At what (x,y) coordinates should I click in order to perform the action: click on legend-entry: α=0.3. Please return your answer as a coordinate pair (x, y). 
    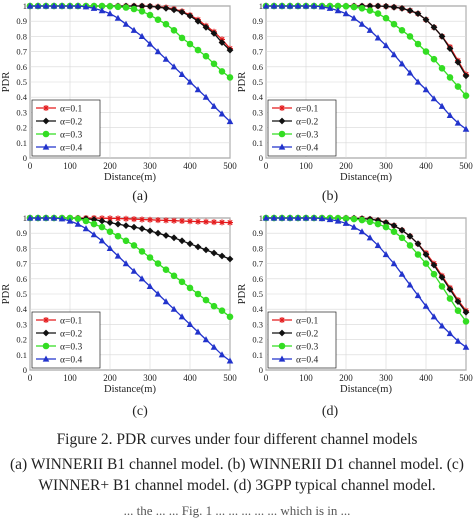
    Looking at the image, I should click on (307, 136).